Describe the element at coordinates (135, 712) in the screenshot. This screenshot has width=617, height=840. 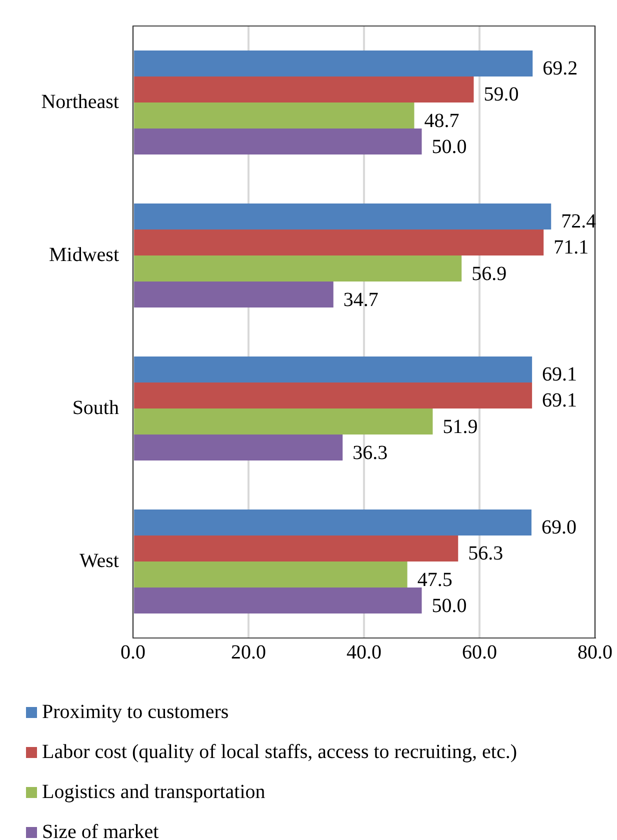
I see `legend-label: Proximity to customers` at that location.